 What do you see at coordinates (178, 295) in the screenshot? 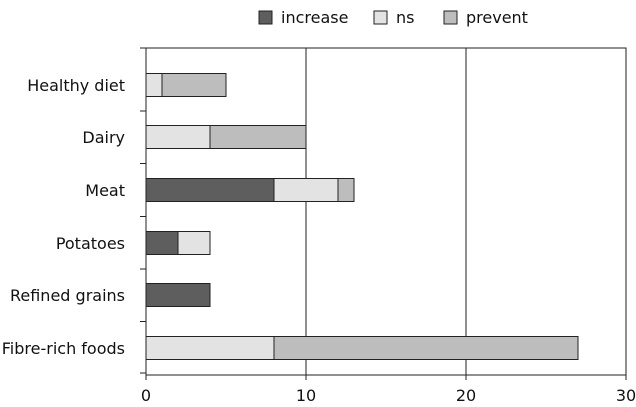
I see `bar-refined-grains-increase` at bounding box center [178, 295].